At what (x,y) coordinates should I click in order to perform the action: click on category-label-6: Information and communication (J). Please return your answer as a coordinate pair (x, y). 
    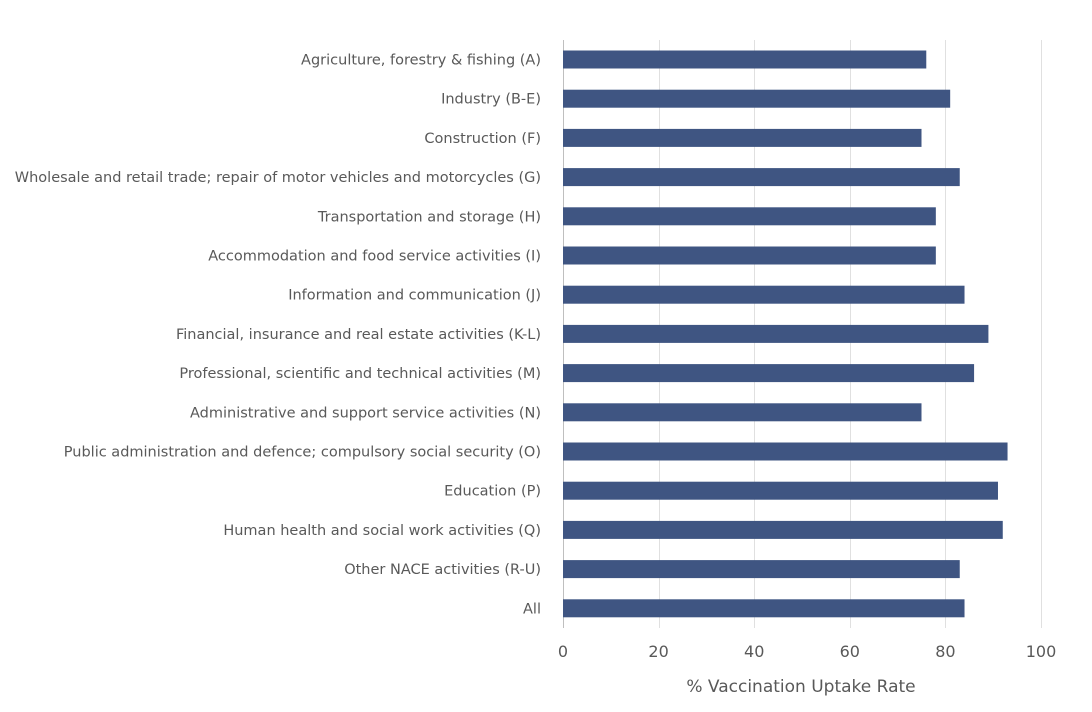
    Looking at the image, I should click on (414, 296).